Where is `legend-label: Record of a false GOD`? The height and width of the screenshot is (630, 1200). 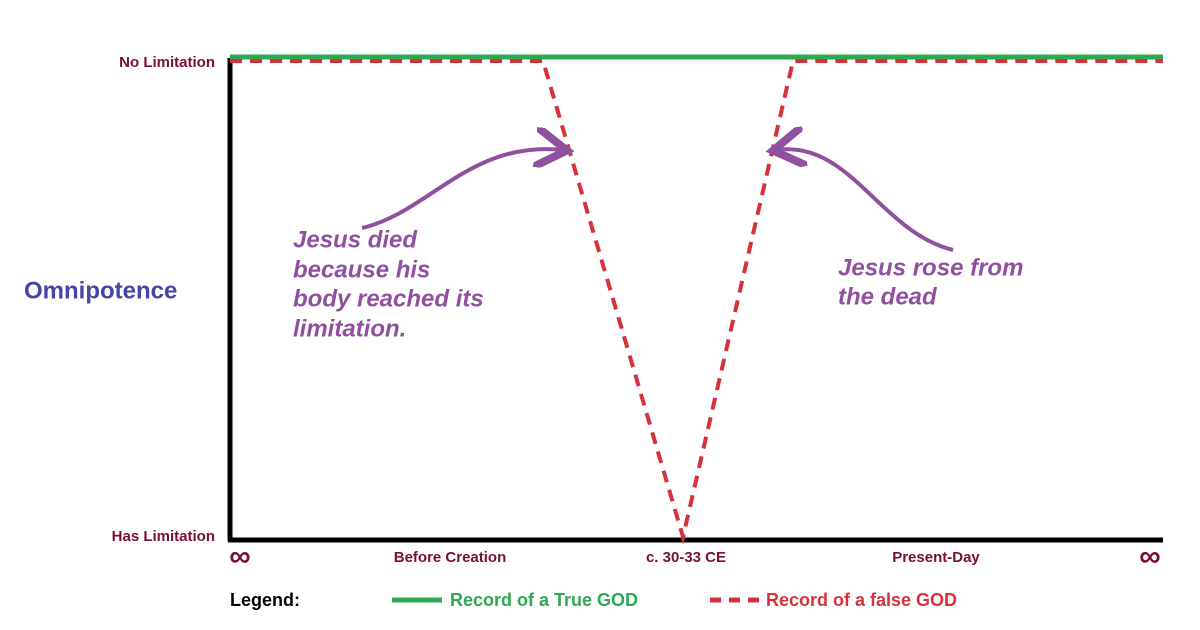
legend-label: Record of a false GOD is located at coordinates (861, 600).